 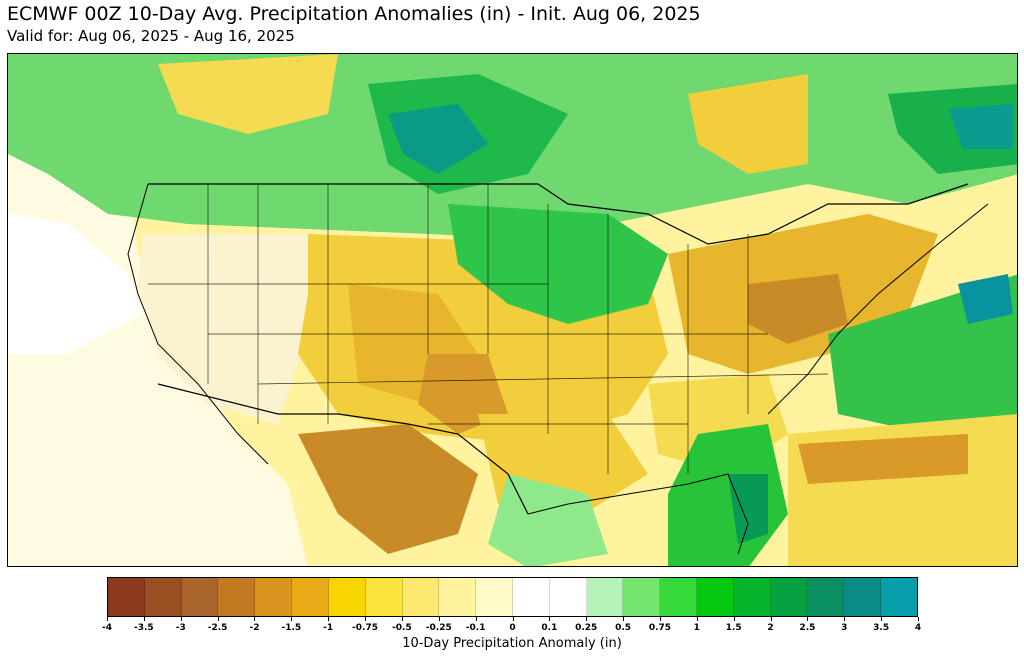 What do you see at coordinates (438, 628) in the screenshot?
I see `colorbar-tick-label: -0.25` at bounding box center [438, 628].